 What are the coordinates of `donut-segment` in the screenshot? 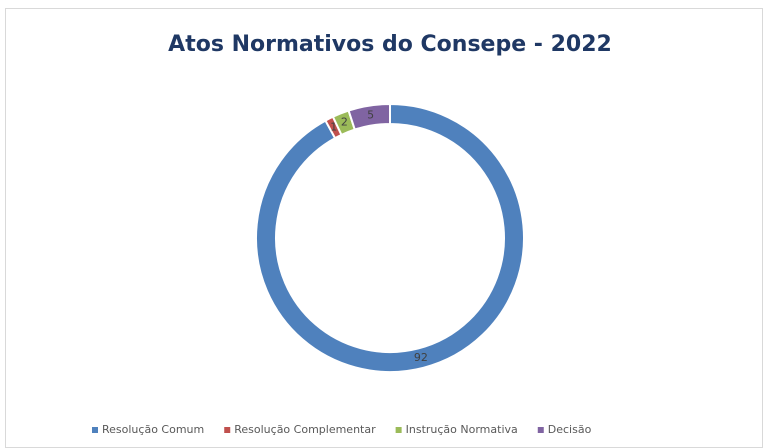 It's located at (369, 116).